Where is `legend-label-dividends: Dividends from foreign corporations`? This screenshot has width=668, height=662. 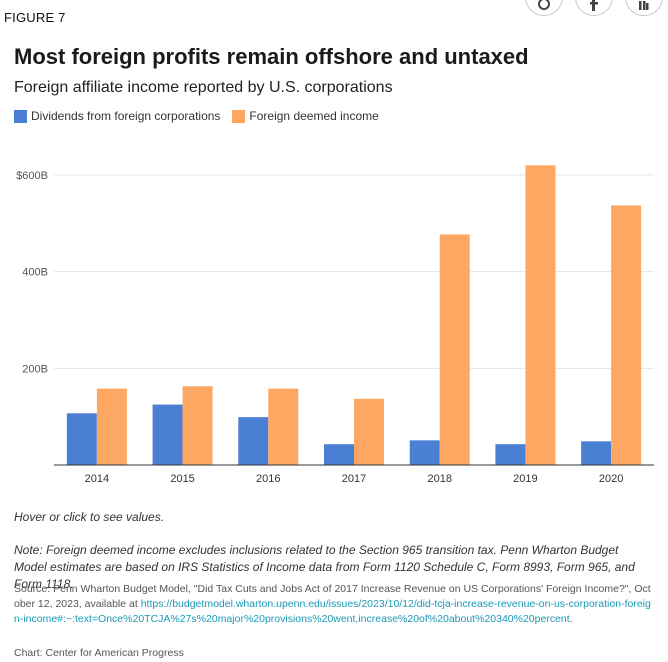 legend-label-dividends: Dividends from foreign corporations is located at coordinates (126, 116).